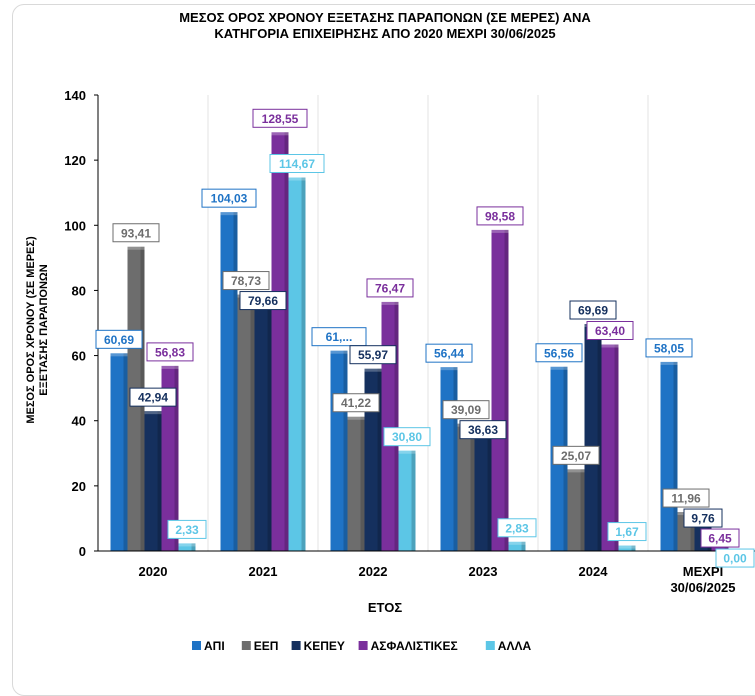 The image size is (755, 696). What do you see at coordinates (44, 329) in the screenshot?
I see `y-axis-title-line2: ΕΞΕΤΑΣΗΣ ΠΑΡΑΠΟΝΩΝ` at bounding box center [44, 329].